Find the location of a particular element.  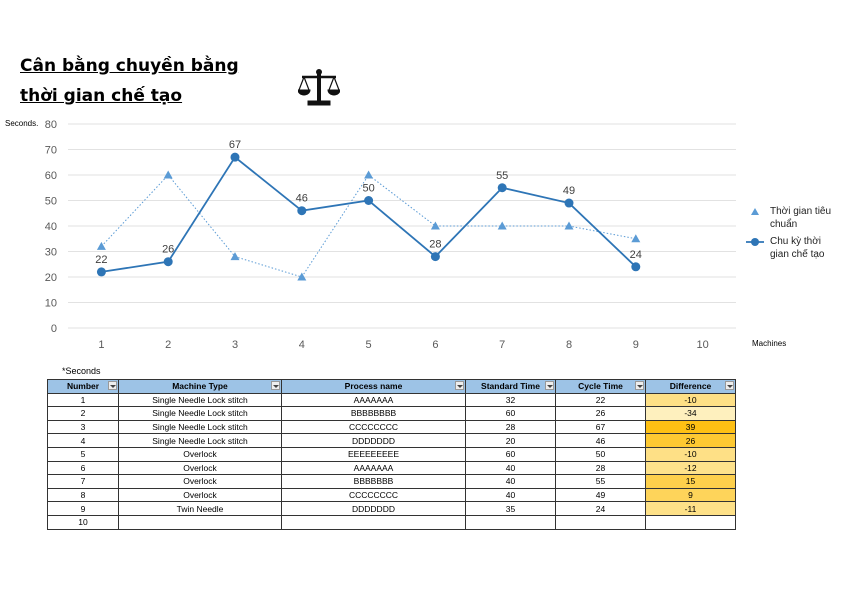

table-cell: 15 is located at coordinates (690, 481).